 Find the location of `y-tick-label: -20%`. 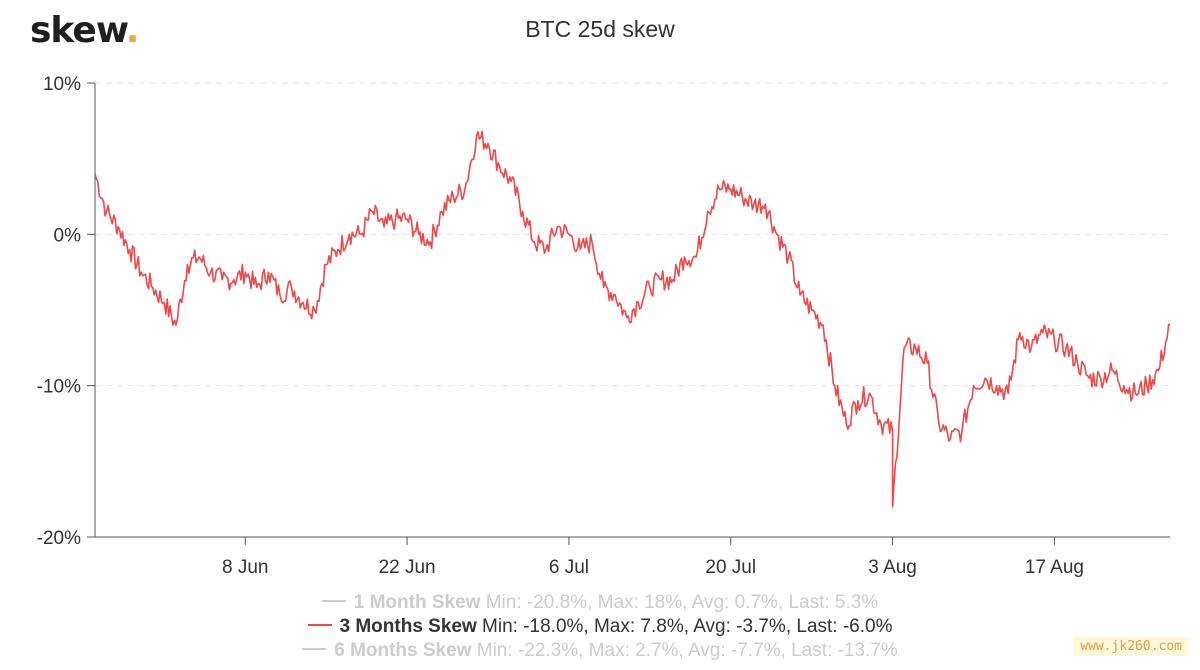

y-tick-label: -20% is located at coordinates (59, 538).